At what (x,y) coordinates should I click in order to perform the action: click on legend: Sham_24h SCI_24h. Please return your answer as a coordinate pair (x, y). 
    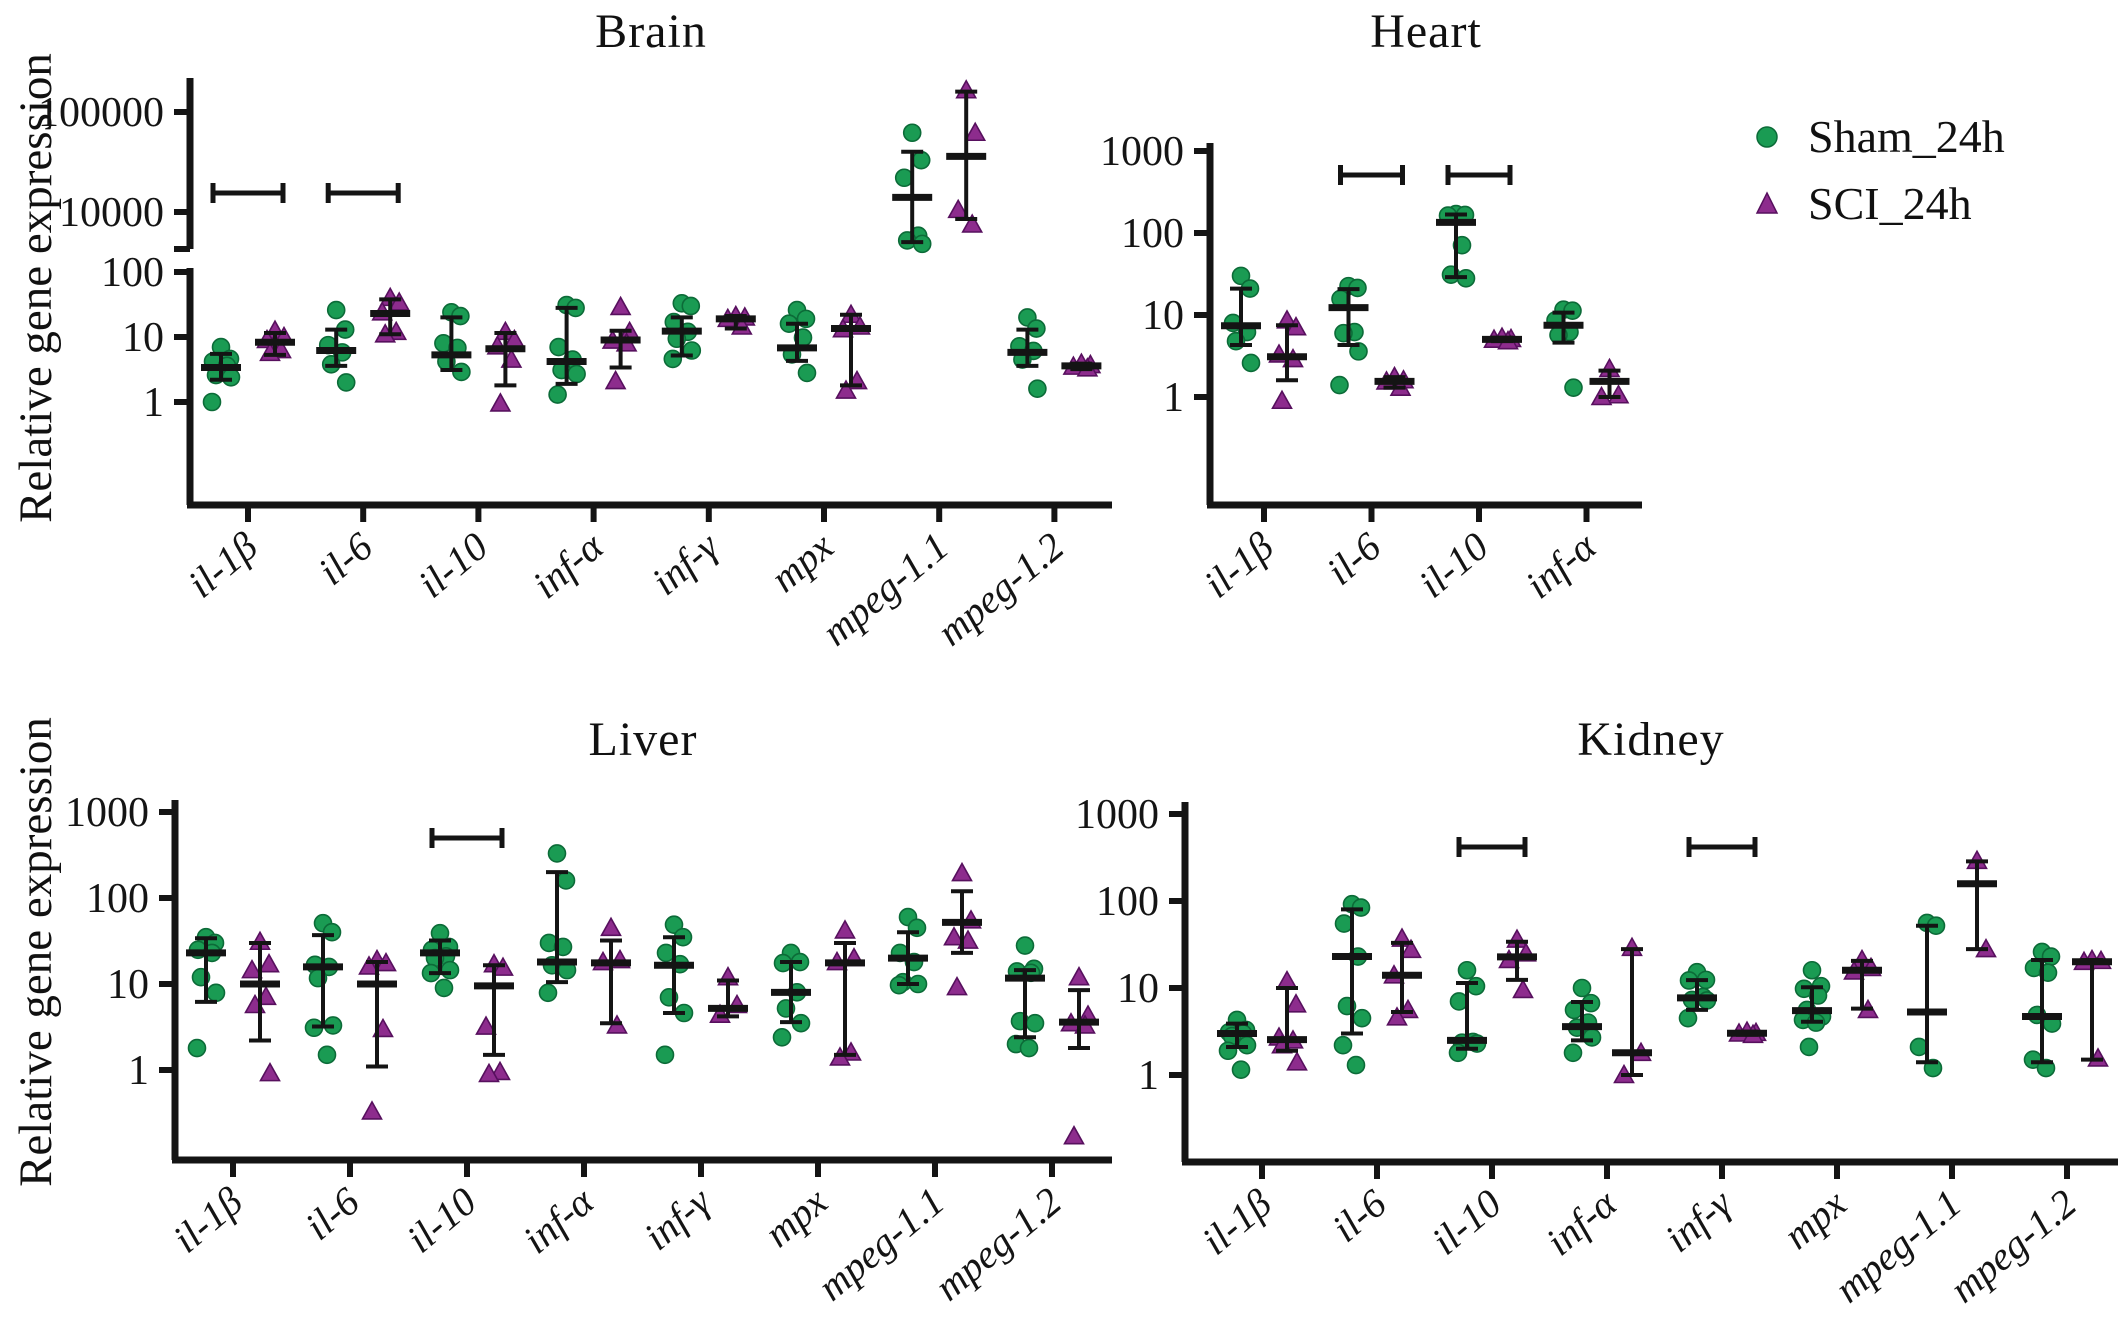
    Looking at the image, I should click on (1878, 170).